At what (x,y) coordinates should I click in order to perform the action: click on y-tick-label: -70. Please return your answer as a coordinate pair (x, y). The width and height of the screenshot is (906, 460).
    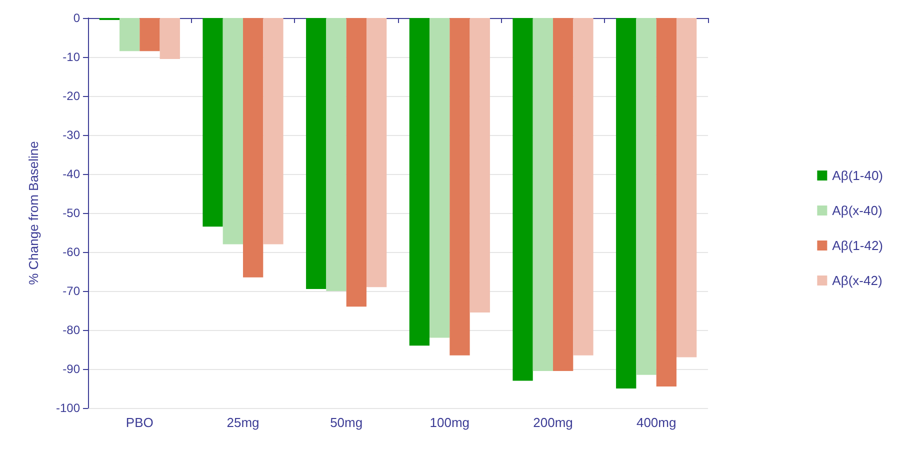
    Looking at the image, I should click on (71, 291).